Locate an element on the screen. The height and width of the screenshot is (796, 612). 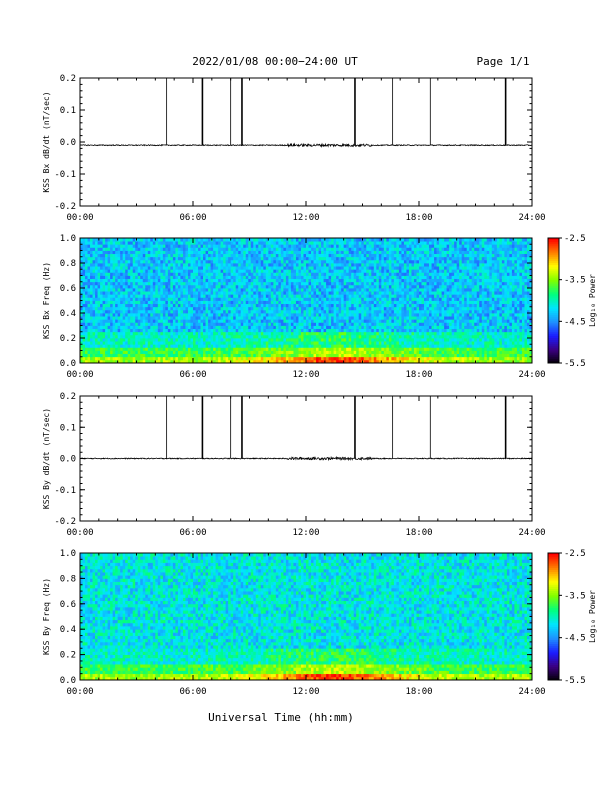
figure-title: 2022/01/08 00:00−24:00 UT is located at coordinates (275, 61).